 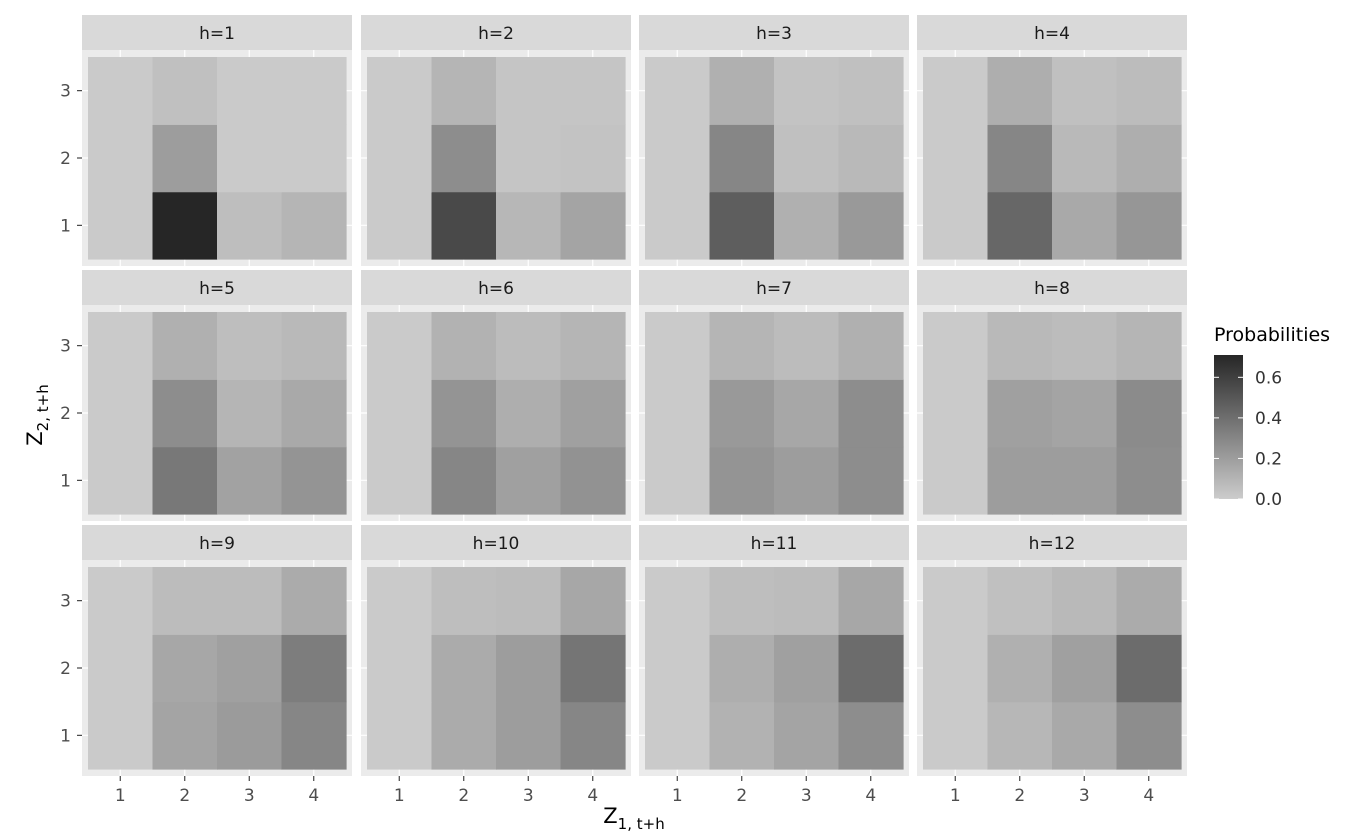 I want to click on legend-tick-label: 0.4, so click(x=1268, y=419).